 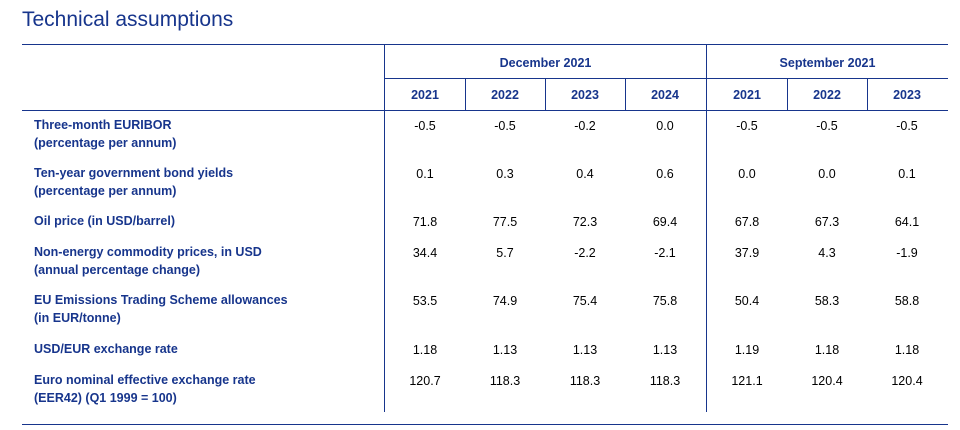 What do you see at coordinates (105, 221) in the screenshot?
I see `row-label-main: Oil price (in USD/barrel)` at bounding box center [105, 221].